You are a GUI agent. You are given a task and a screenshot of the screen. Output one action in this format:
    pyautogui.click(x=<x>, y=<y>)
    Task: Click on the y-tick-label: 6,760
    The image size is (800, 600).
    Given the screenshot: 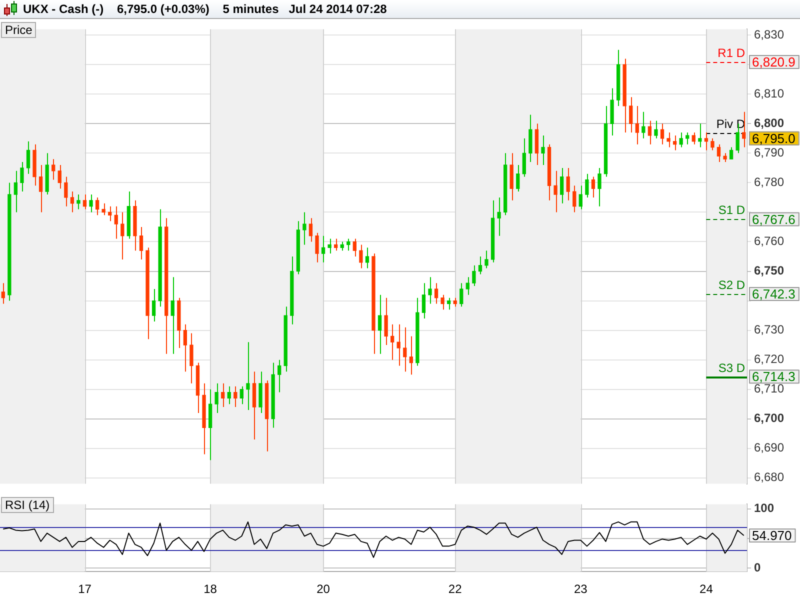 What is the action you would take?
    pyautogui.click(x=769, y=241)
    